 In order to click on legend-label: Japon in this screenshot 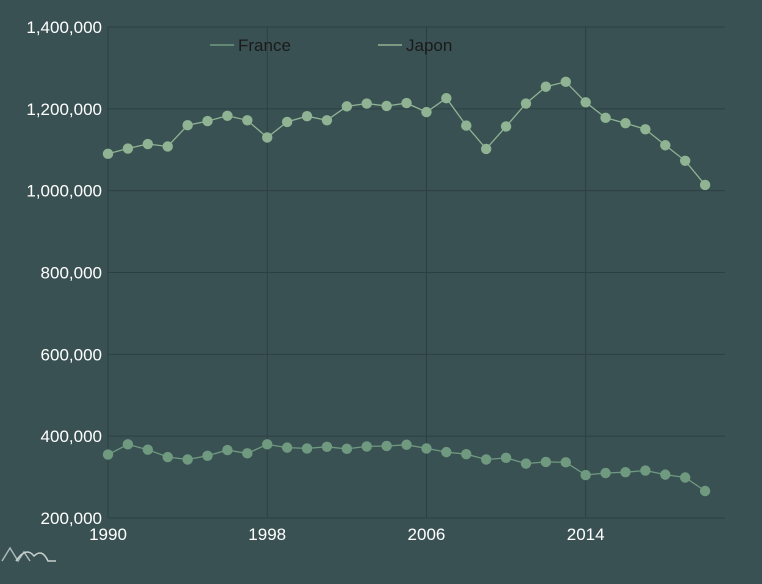, I will do `click(429, 45)`.